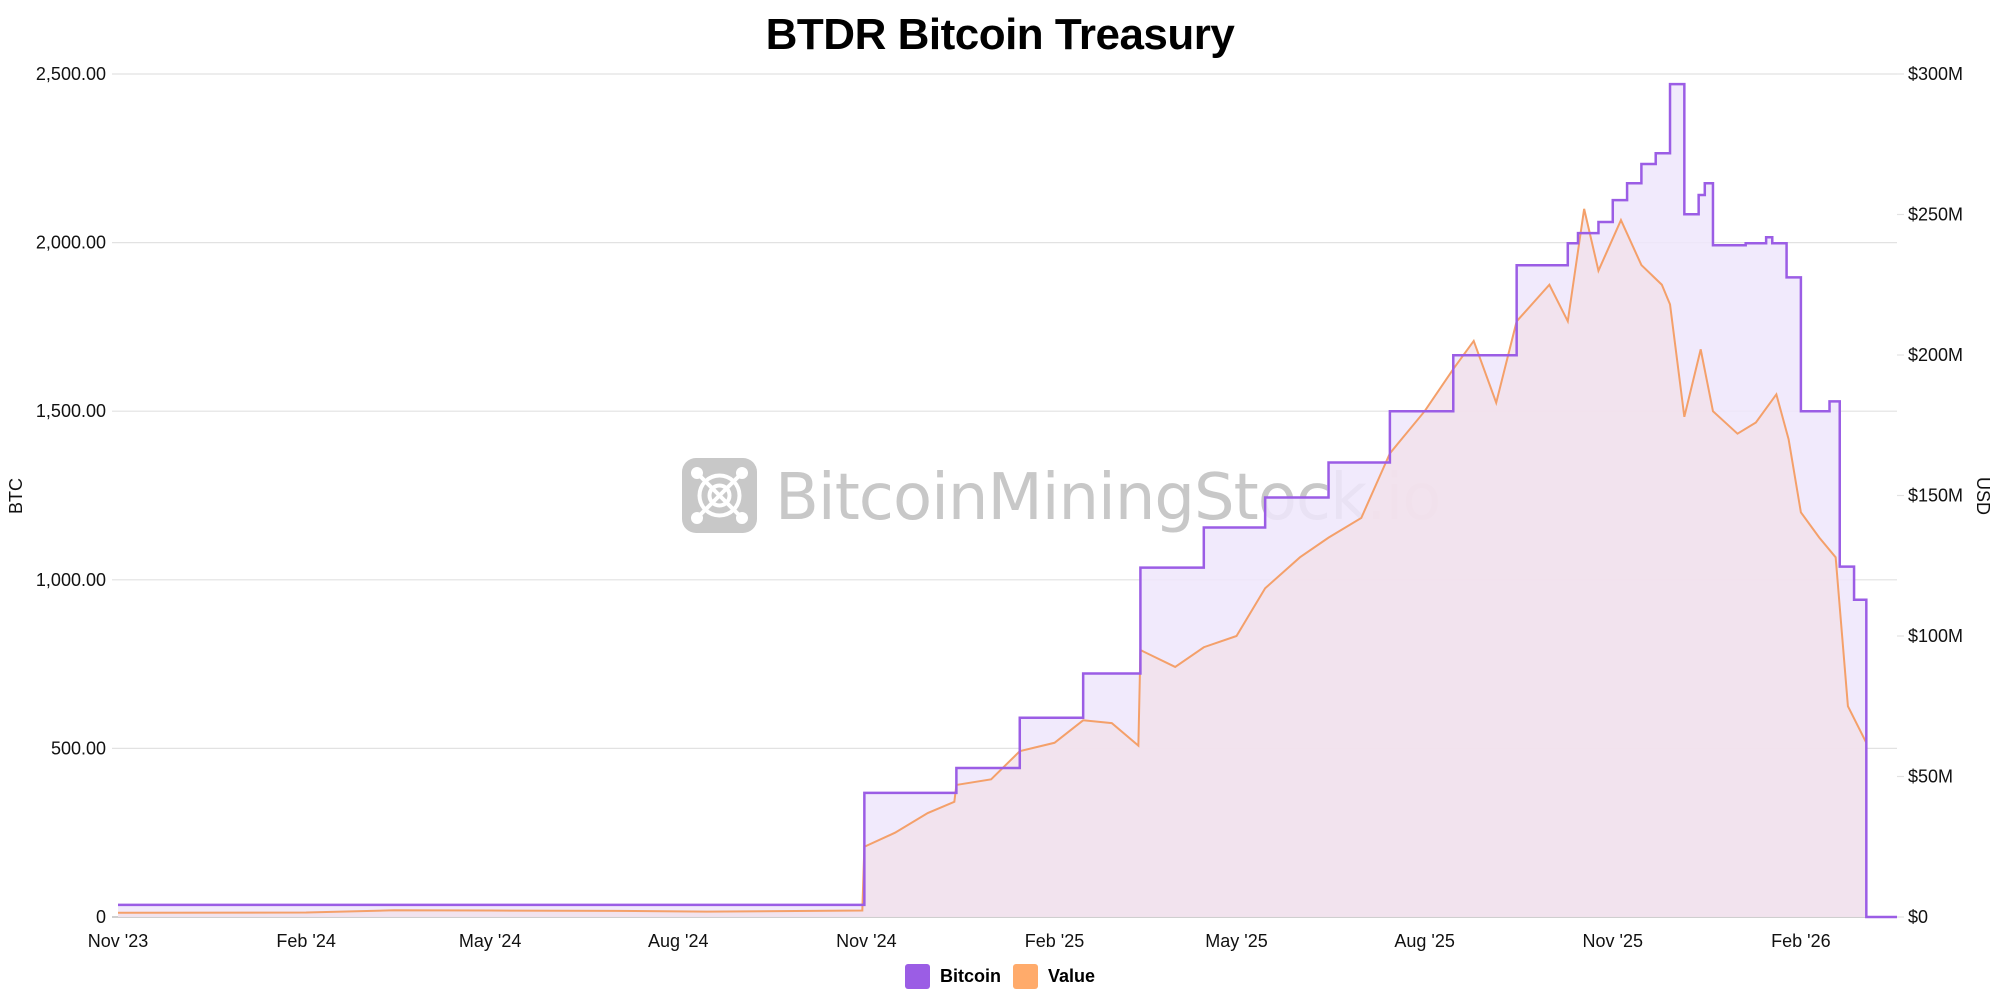  I want to click on right-tick-label: $250M, so click(1935, 215).